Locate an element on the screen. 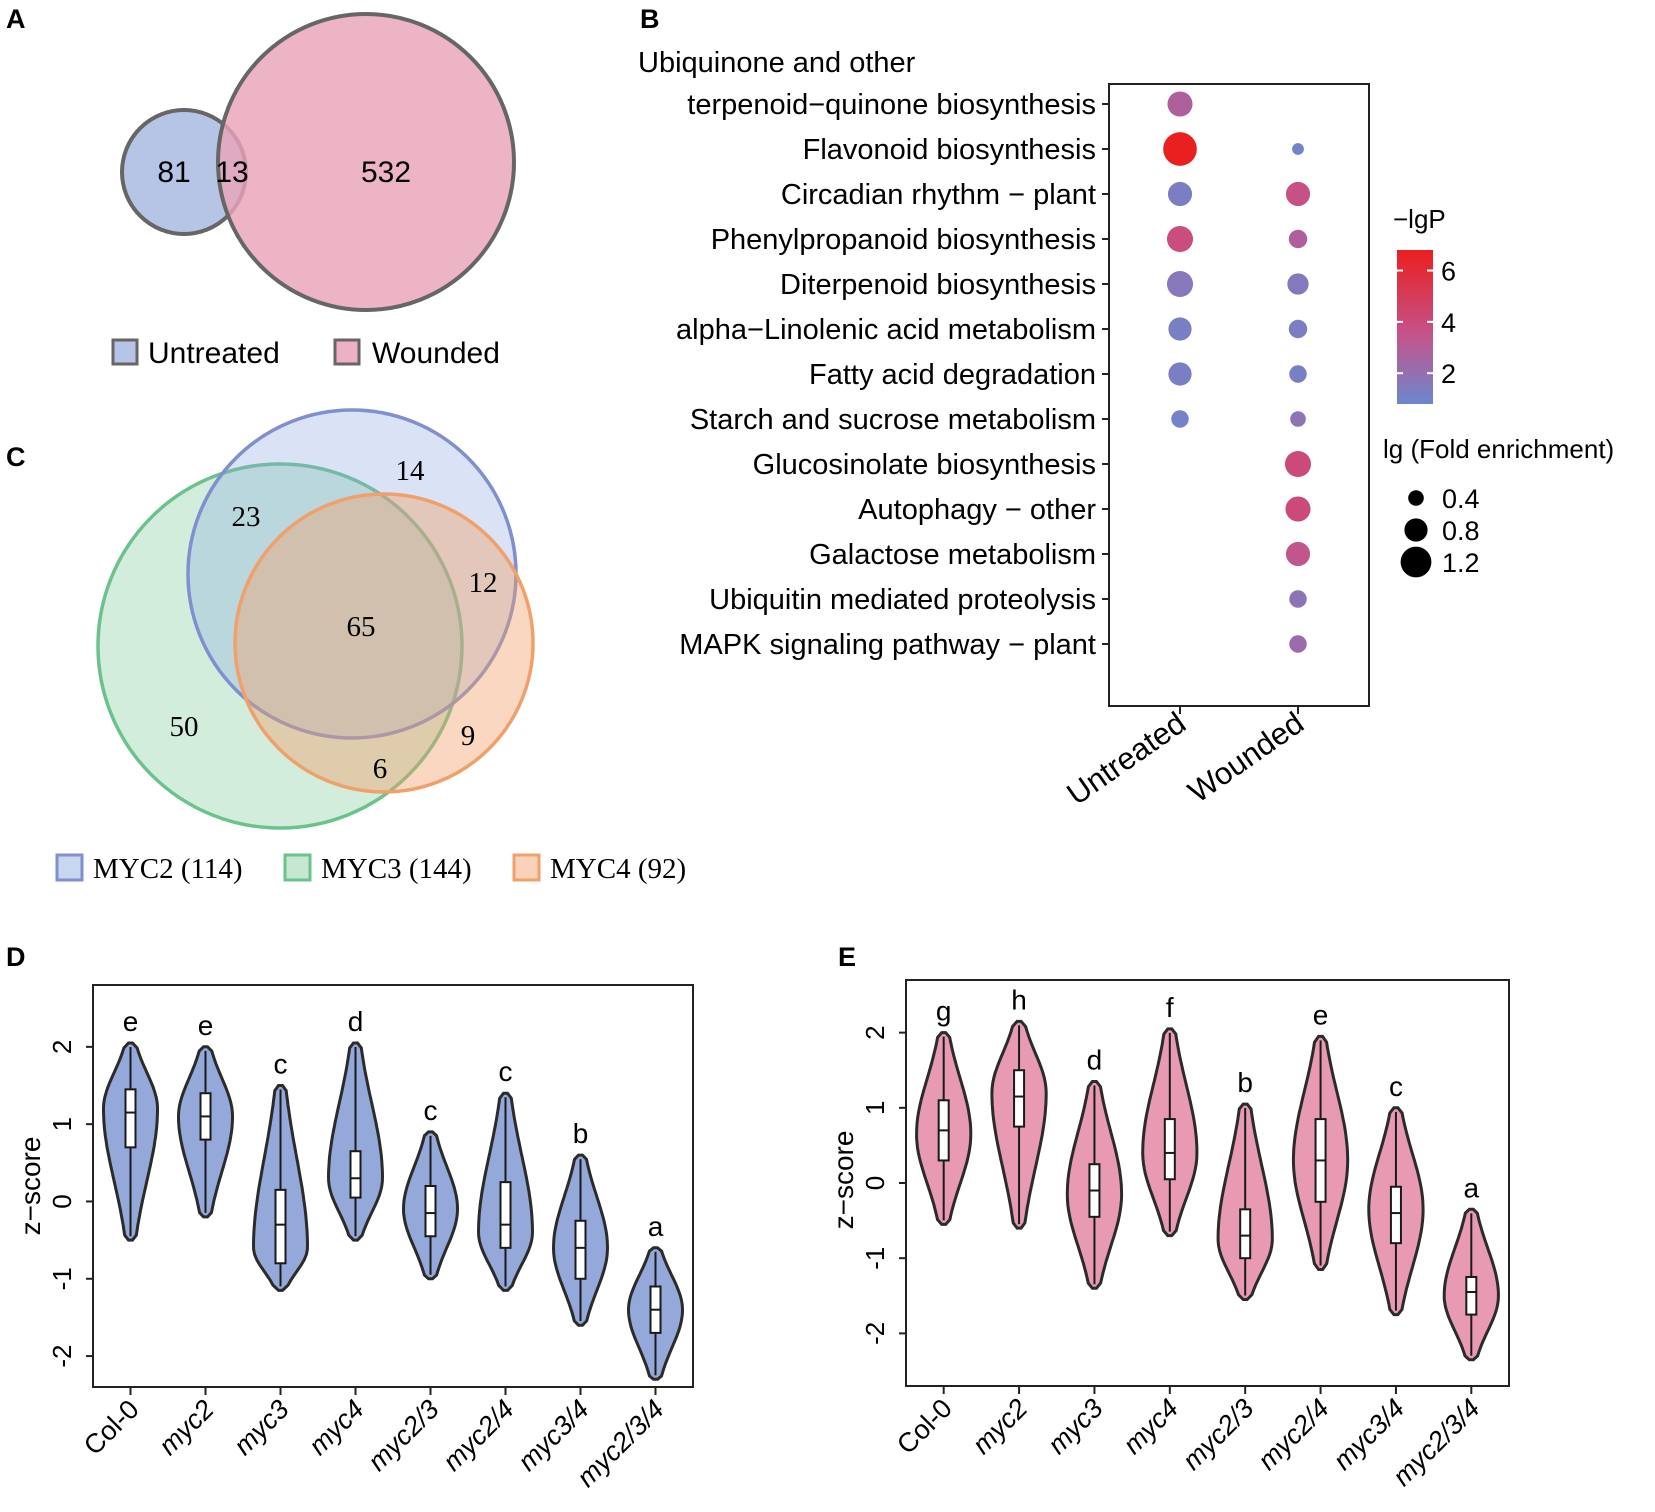  dotplot-pathway-label: Ubiquitin mediated proteolysis is located at coordinates (902, 600).